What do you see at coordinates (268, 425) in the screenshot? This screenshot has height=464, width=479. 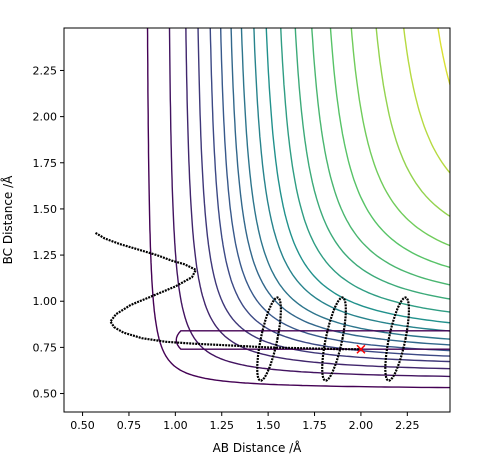 I see `x-tick-label: 1.50` at bounding box center [268, 425].